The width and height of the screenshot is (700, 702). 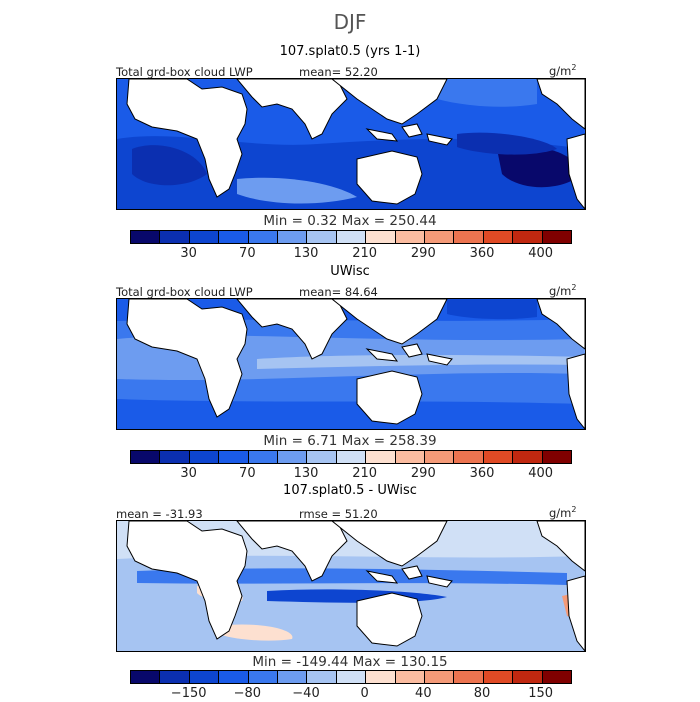 What do you see at coordinates (350, 662) in the screenshot?
I see `panel-3-minmax: Min = -149.44 Max = 130.15` at bounding box center [350, 662].